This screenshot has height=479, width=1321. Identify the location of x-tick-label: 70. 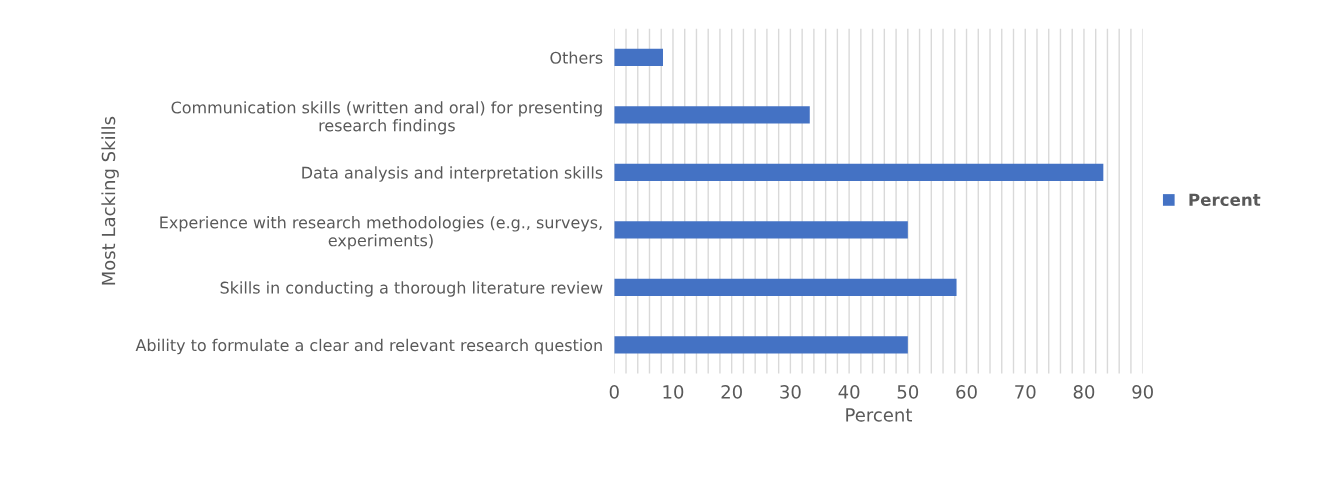
(1025, 392).